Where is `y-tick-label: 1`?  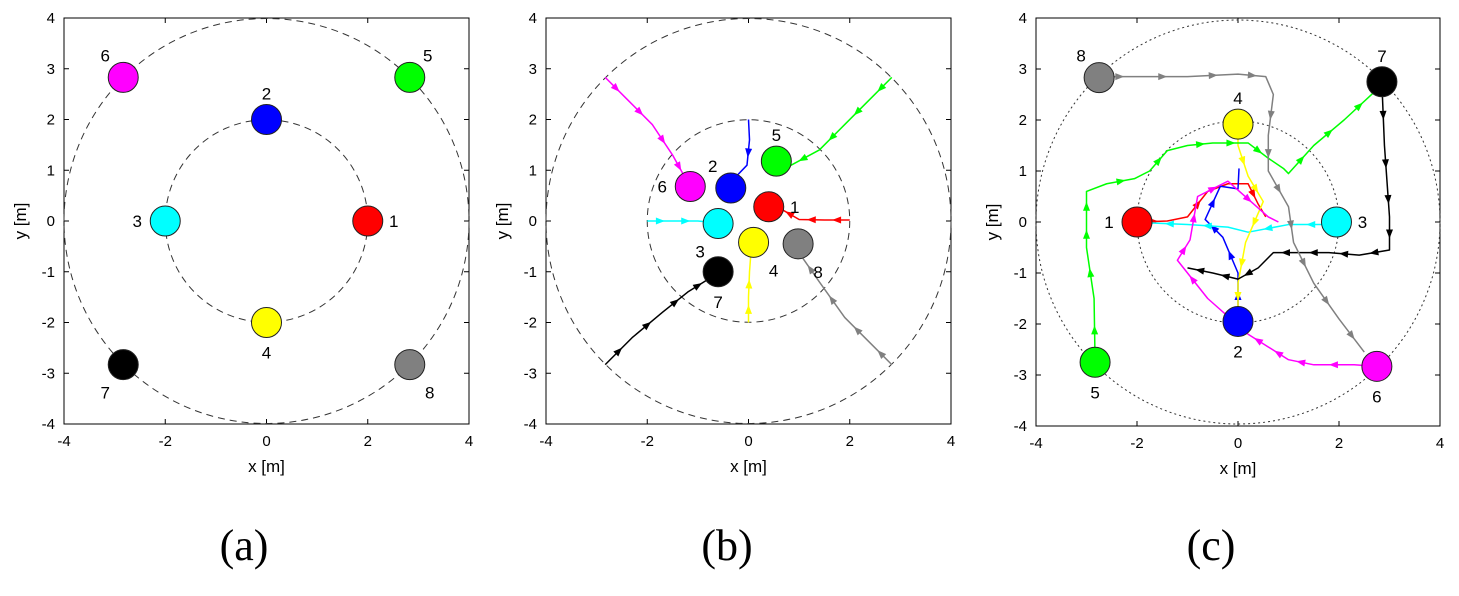 y-tick-label: 1 is located at coordinates (1023, 171).